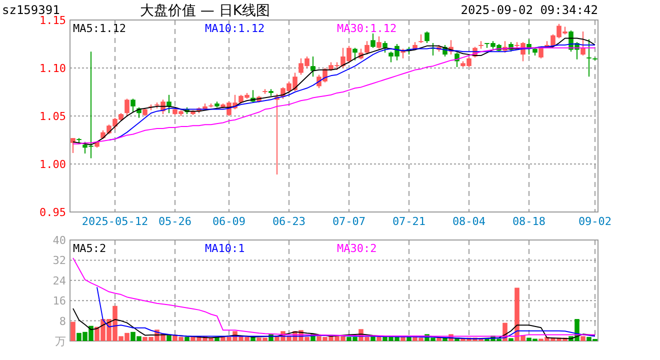 This screenshot has width=660, height=360. Describe the element at coordinates (60, 341) in the screenshot. I see `y-tick-label: 万` at that location.